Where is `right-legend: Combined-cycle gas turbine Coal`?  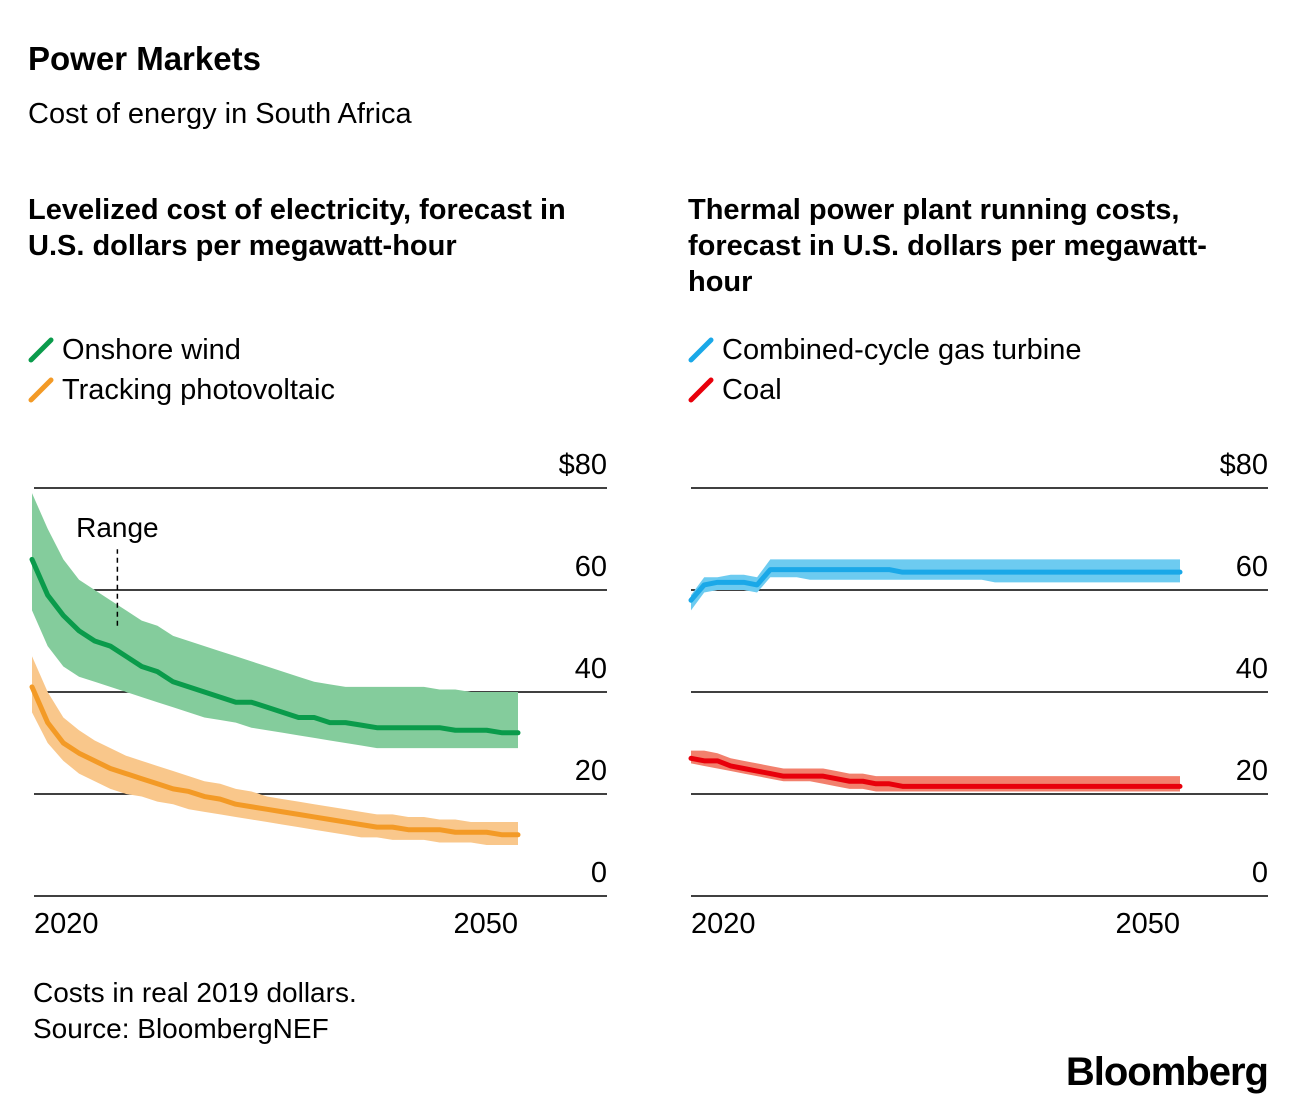 right-legend: Combined-cycle gas turbine Coal is located at coordinates (884, 370).